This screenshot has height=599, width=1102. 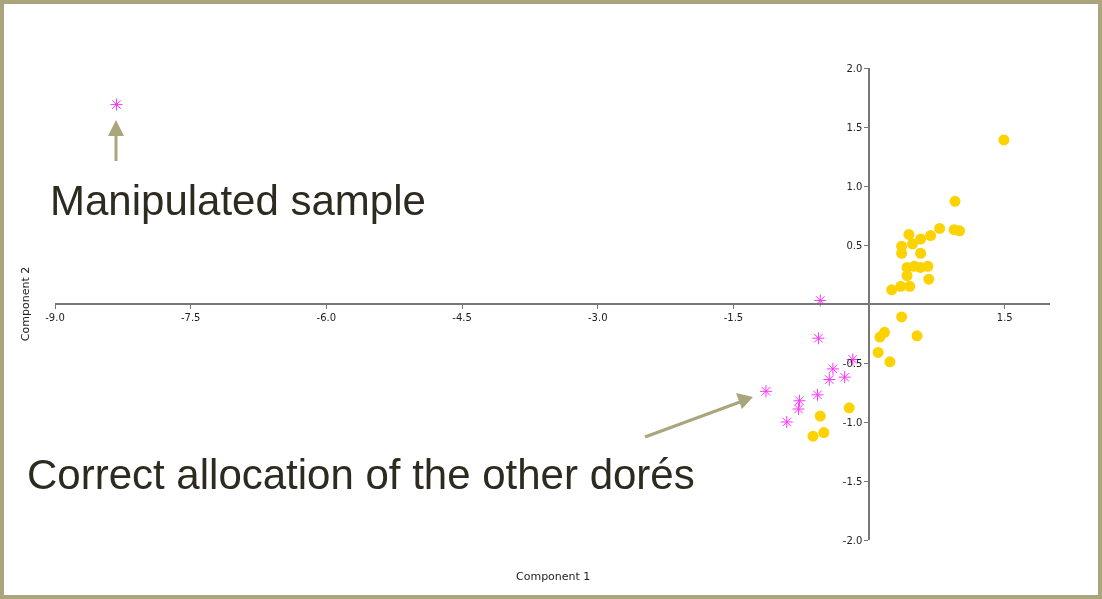 I want to click on y-tick-label: 0.5, so click(x=854, y=245).